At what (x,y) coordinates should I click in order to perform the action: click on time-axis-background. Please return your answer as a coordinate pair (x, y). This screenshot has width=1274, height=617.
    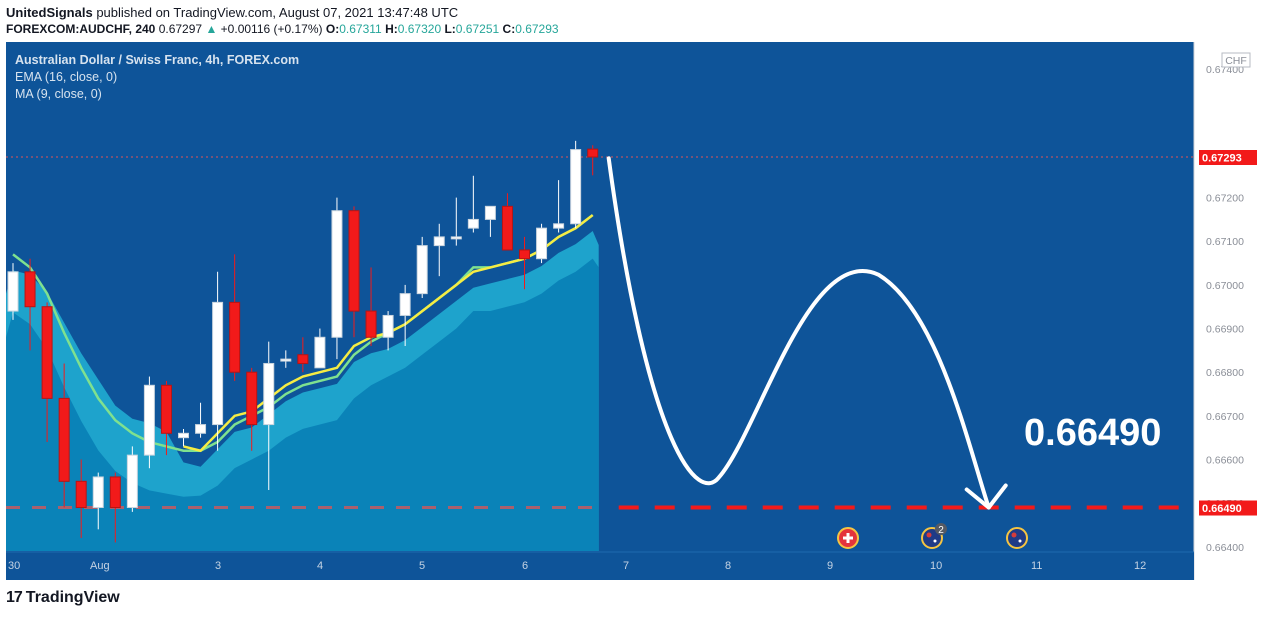
    Looking at the image, I should click on (600, 566).